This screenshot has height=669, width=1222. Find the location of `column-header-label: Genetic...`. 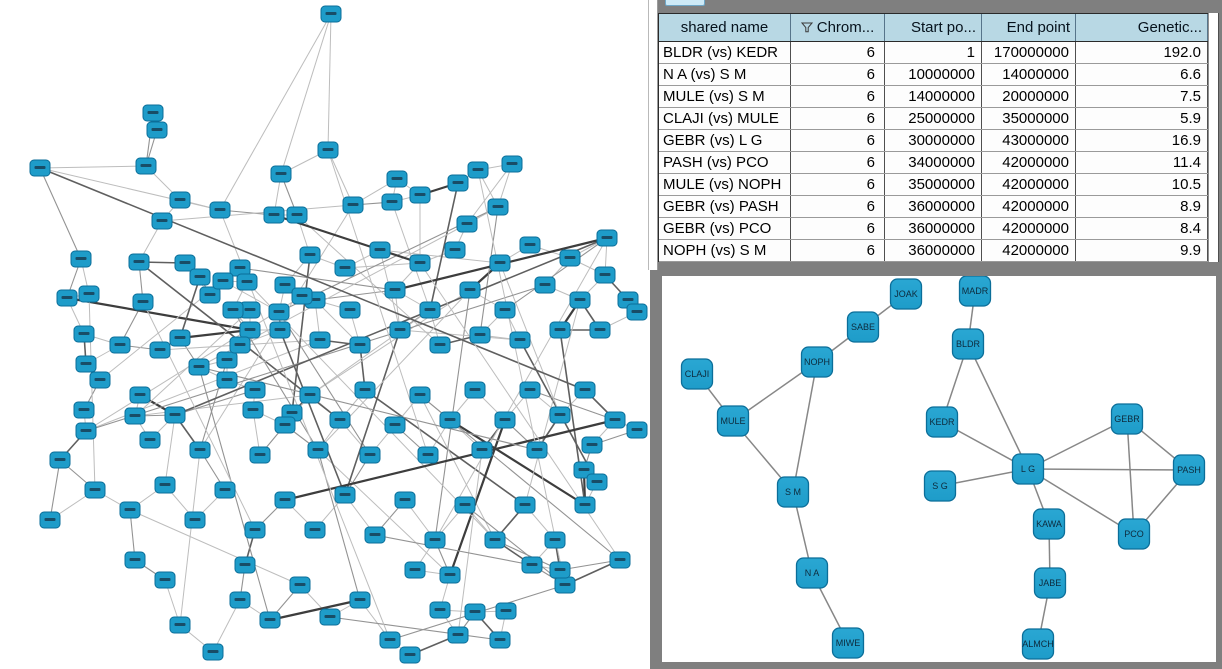

column-header-label: Genetic... is located at coordinates (1169, 27).